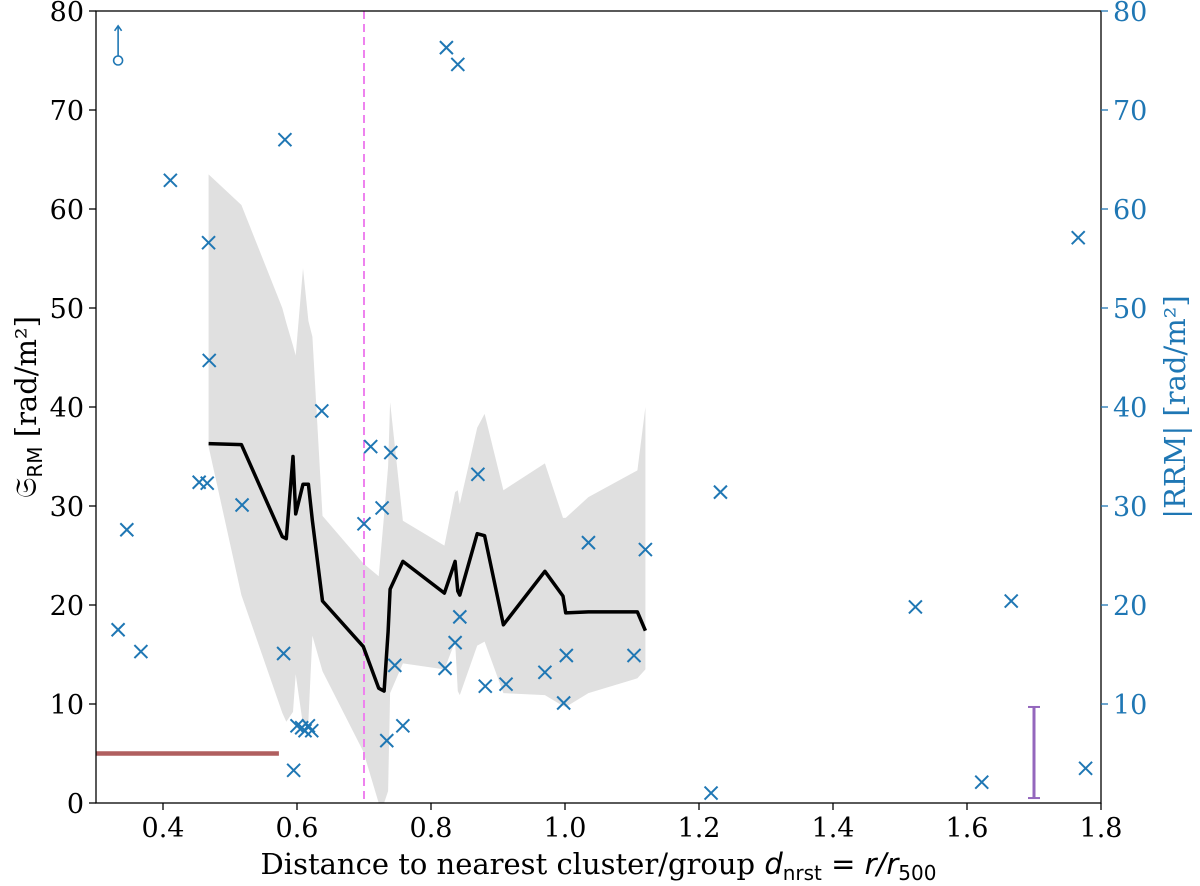 This screenshot has width=1200, height=886. Describe the element at coordinates (833, 828) in the screenshot. I see `x-tick-label: 1.4` at that location.